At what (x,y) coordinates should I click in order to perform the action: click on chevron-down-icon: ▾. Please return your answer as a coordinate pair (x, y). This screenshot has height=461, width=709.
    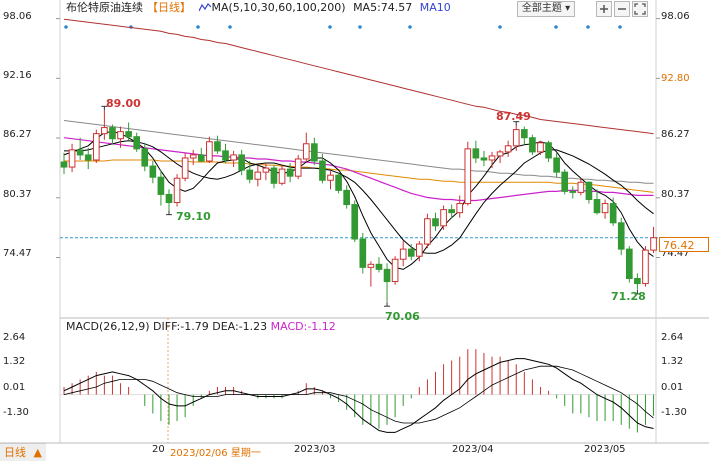
    Looking at the image, I should click on (568, 8).